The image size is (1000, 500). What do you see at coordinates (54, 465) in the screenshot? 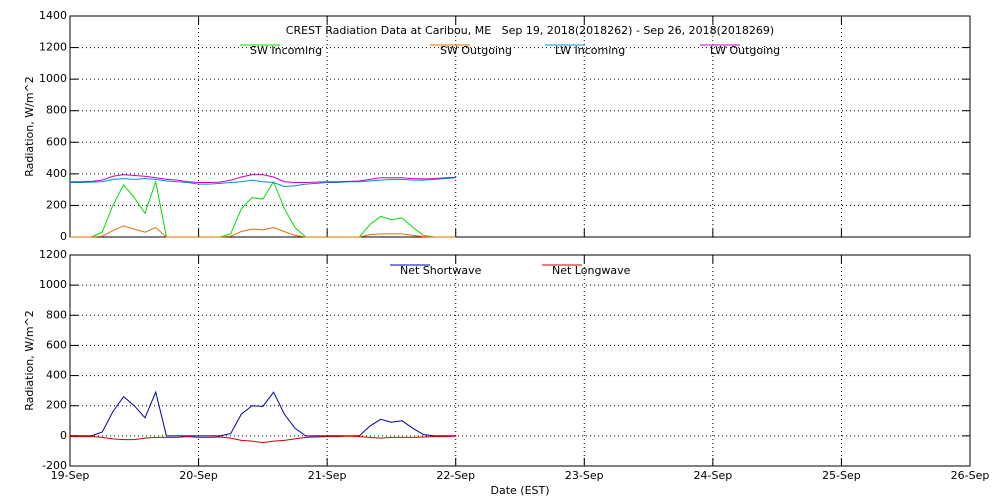
I see `y-tick-label: -200` at bounding box center [54, 465].